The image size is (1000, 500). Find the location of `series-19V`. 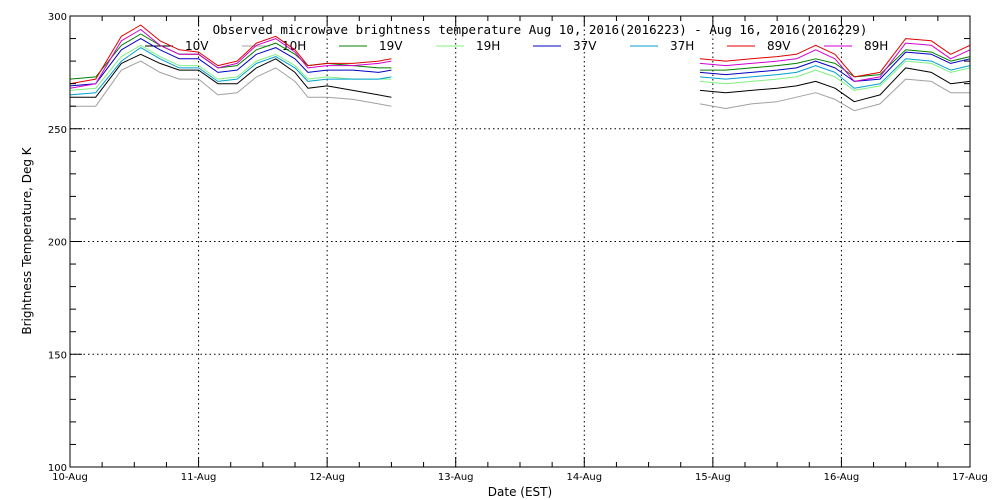

series-19V is located at coordinates (520, 56).